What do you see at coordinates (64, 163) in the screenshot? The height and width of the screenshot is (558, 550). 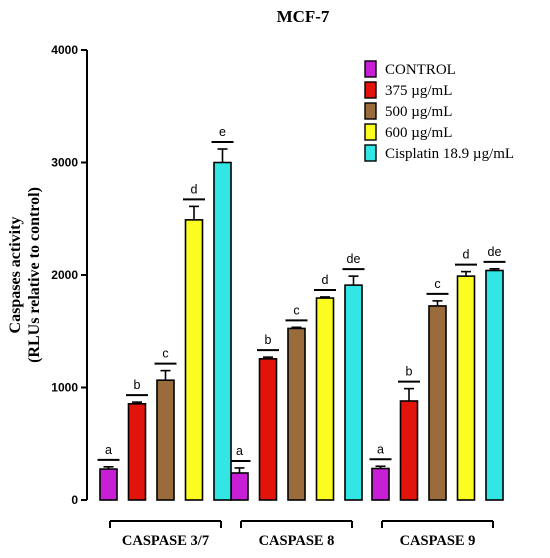 I see `y-tick-label: 3000` at bounding box center [64, 163].